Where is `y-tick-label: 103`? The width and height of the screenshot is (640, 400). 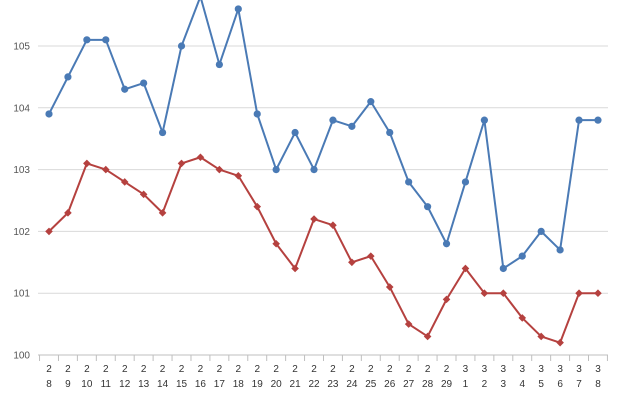 y-tick-label: 103 is located at coordinates (21, 170).